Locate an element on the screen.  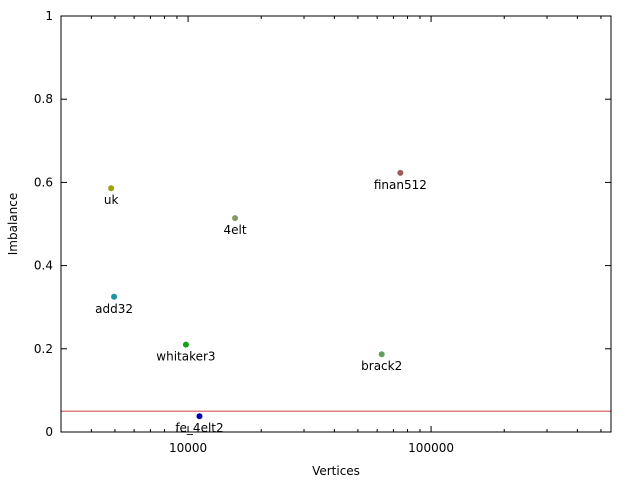
data-point-4elt is located at coordinates (235, 218).